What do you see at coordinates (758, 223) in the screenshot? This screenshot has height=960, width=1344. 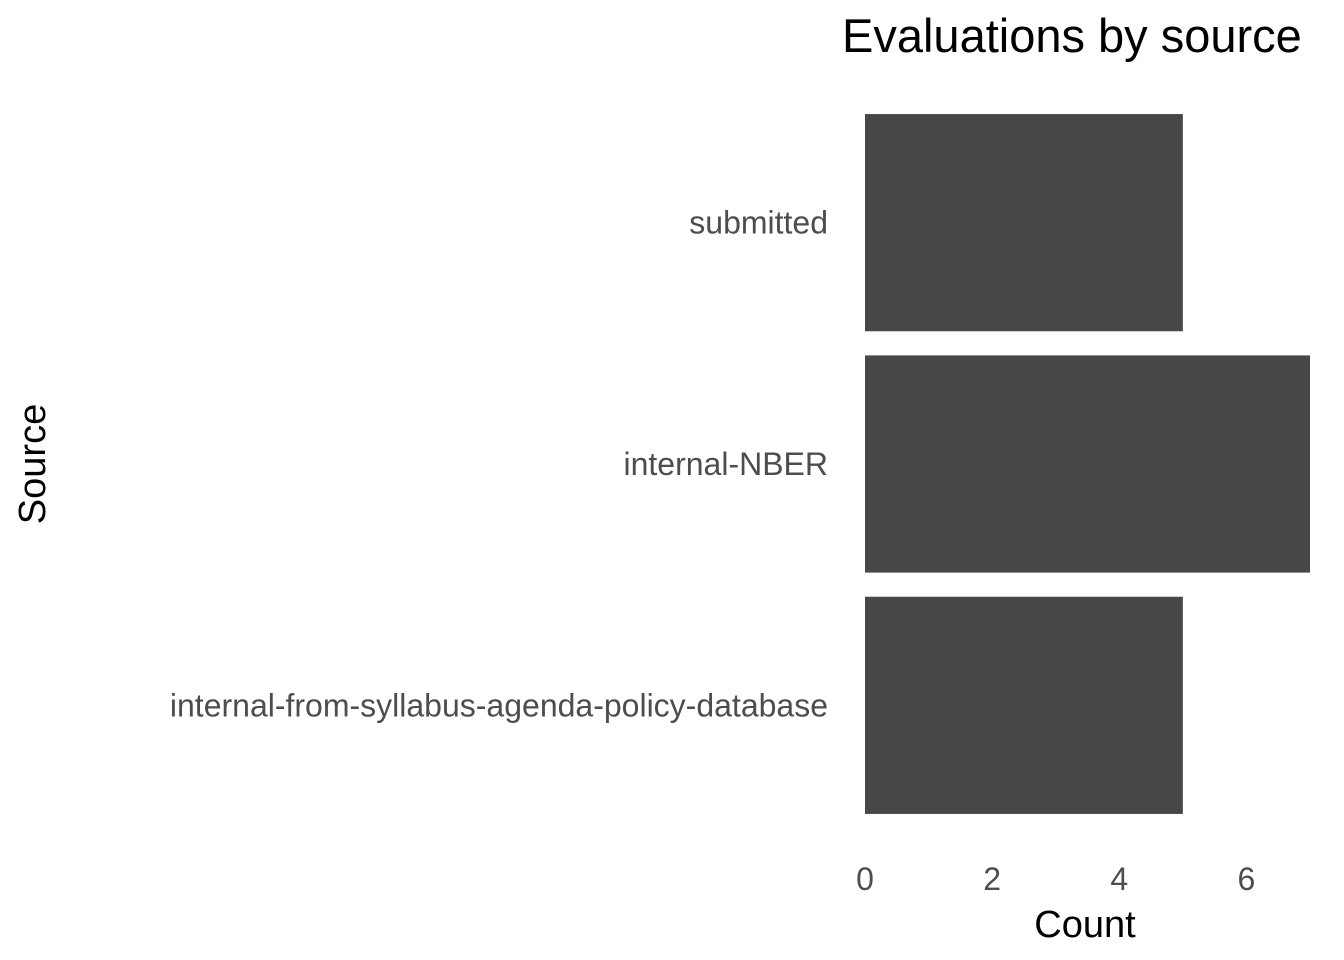 I see `category-label-2: submitted` at bounding box center [758, 223].